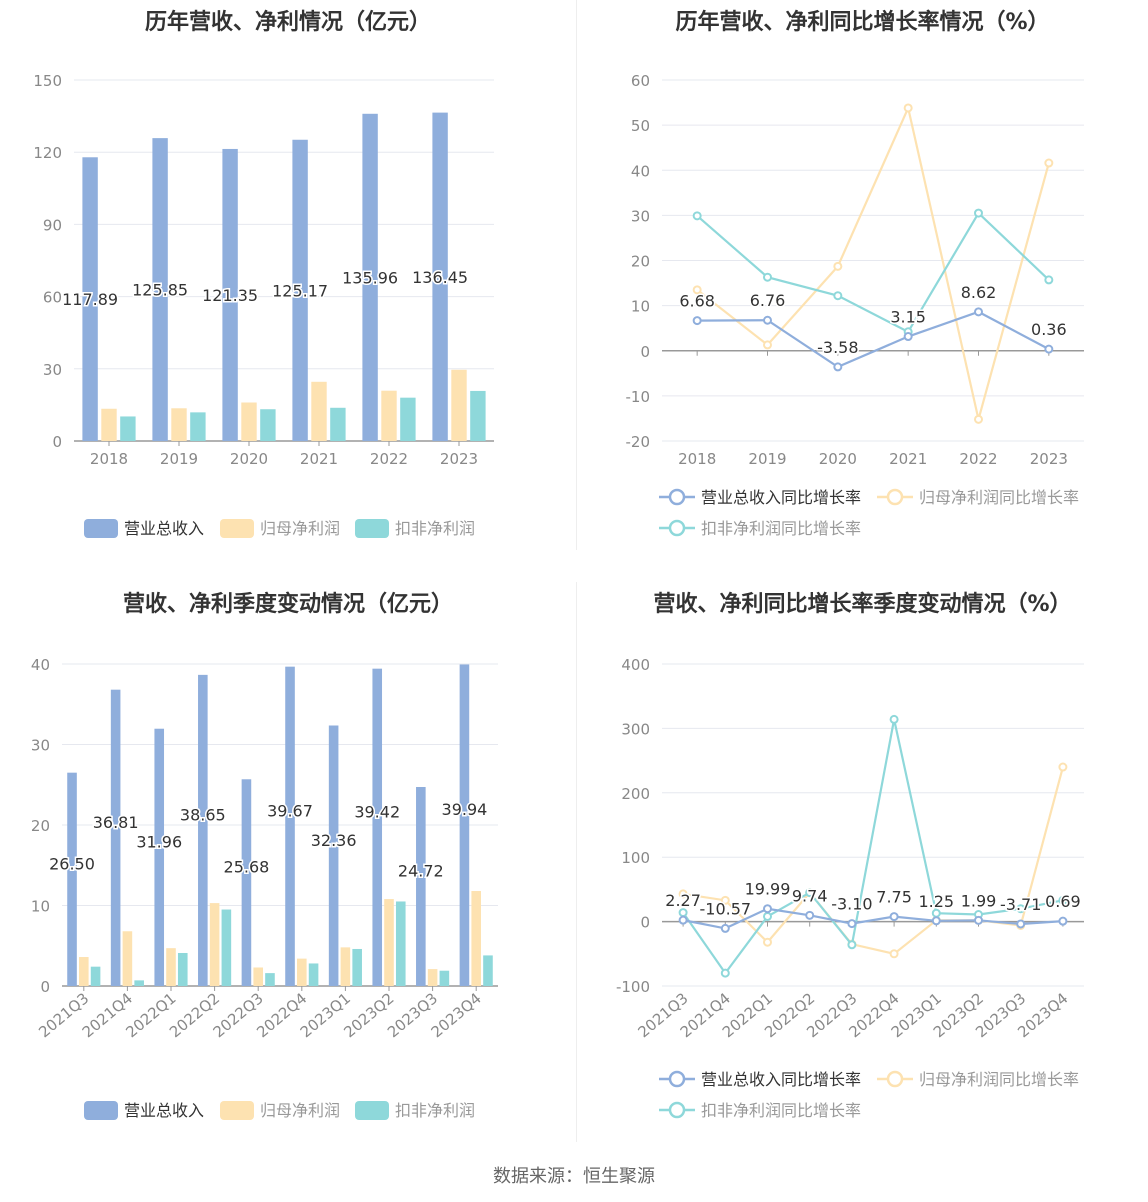  I want to click on data-label: 36.81, so click(116, 822).